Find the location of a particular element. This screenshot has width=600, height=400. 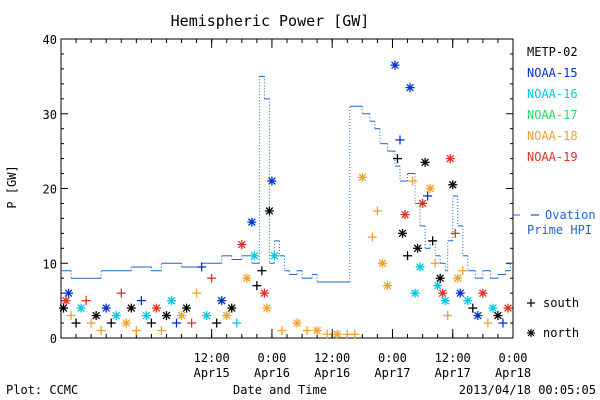

plot-credit: Plot: CCMC is located at coordinates (42, 390).